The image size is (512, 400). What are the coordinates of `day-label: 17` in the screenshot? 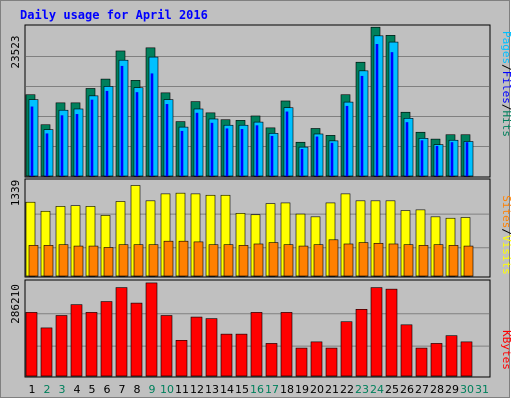 It's located at (272, 389).